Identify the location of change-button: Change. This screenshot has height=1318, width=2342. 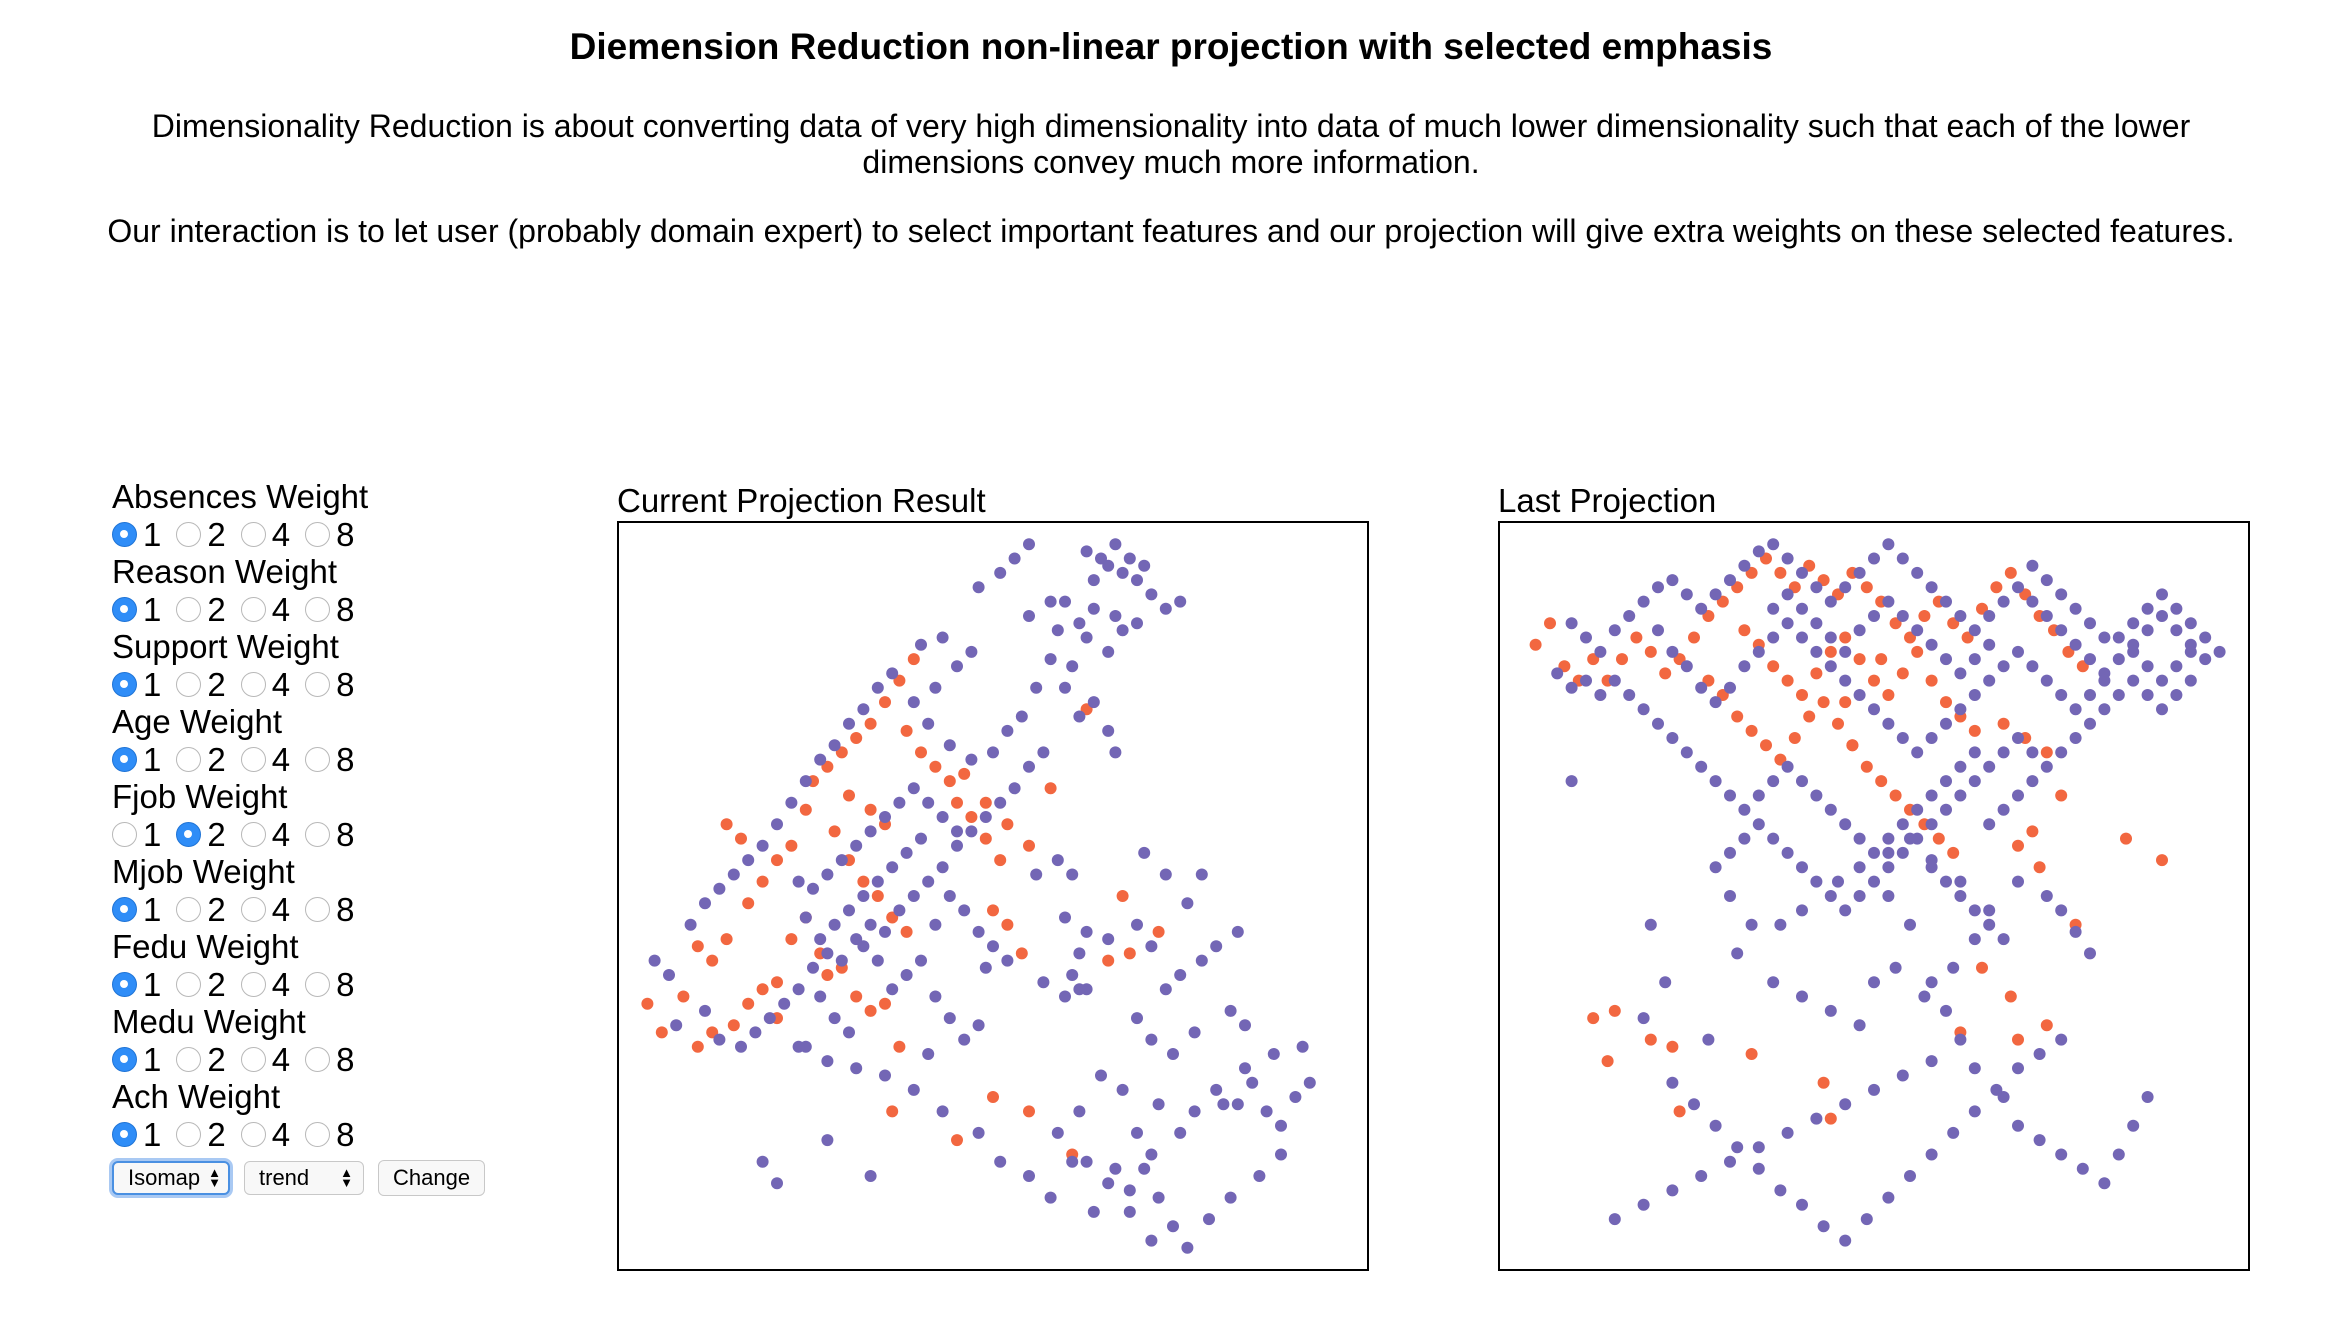
(432, 1178).